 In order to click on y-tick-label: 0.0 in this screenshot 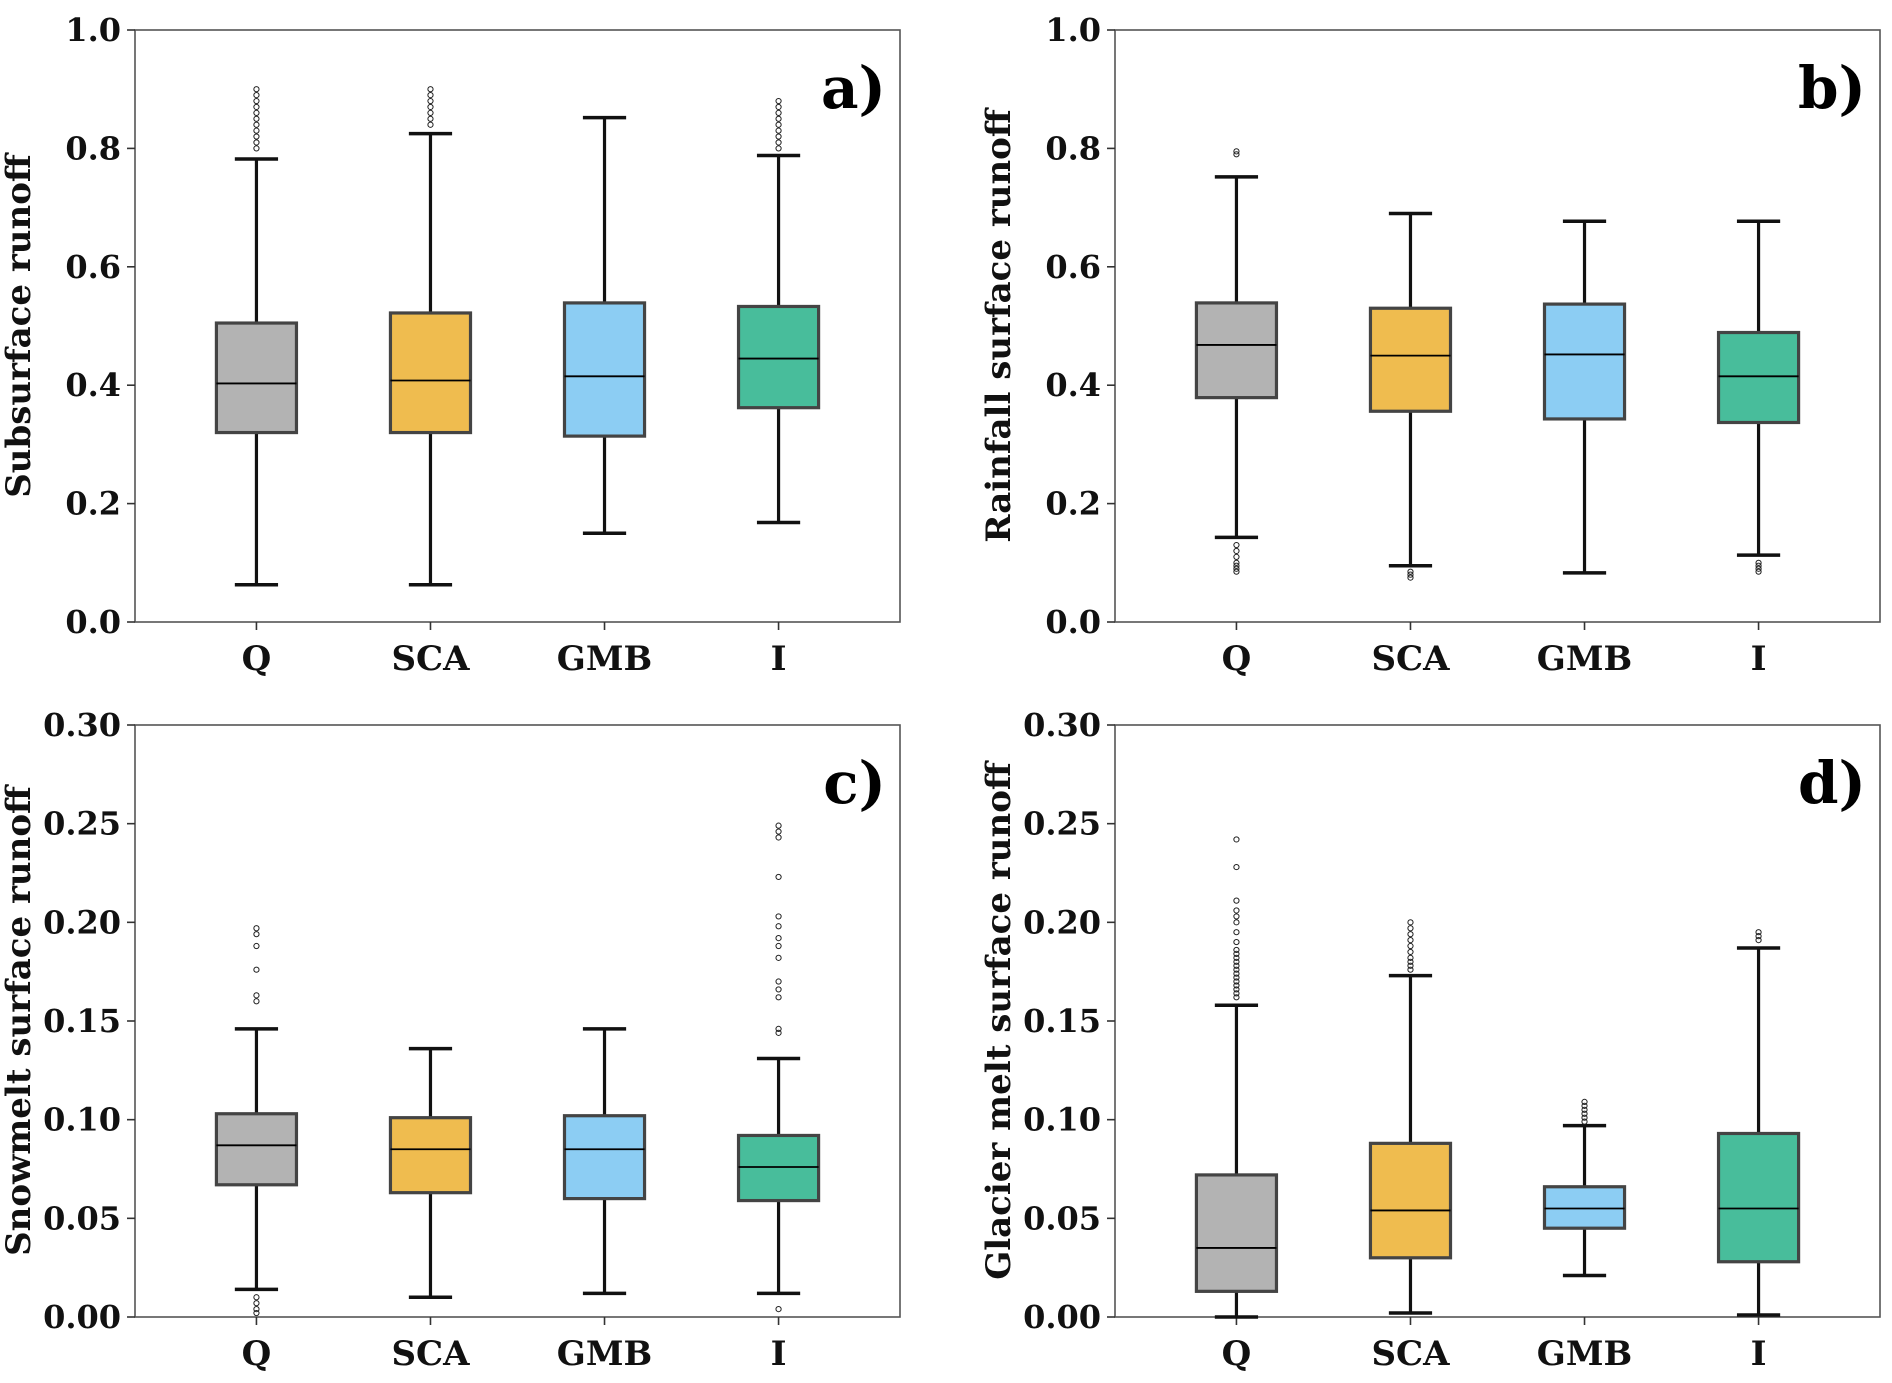, I will do `click(93, 622)`.